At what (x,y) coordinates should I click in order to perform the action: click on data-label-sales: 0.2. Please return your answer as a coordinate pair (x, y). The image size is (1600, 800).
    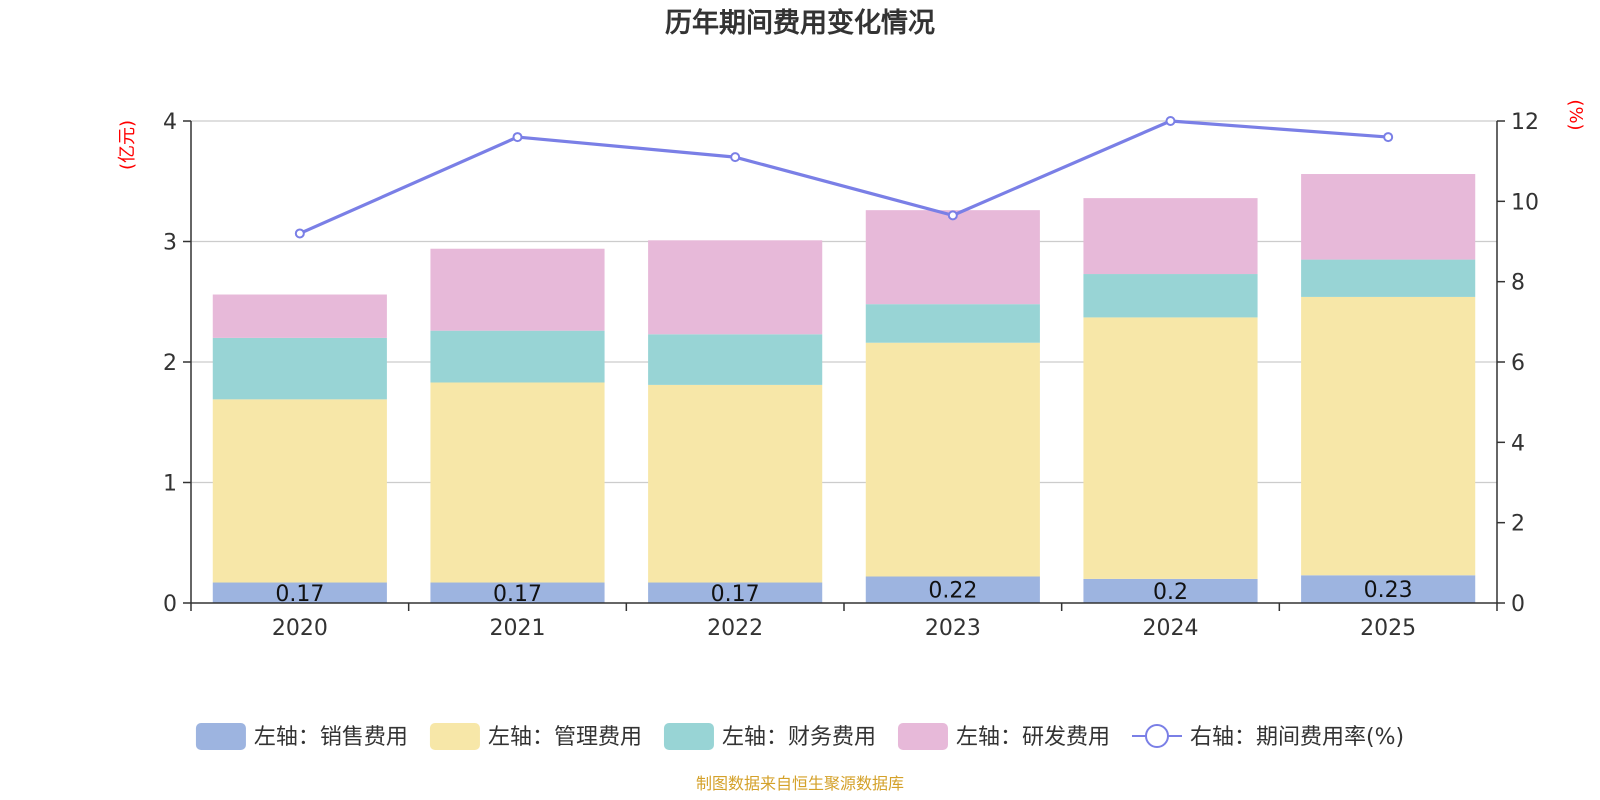
    Looking at the image, I should click on (1170, 592).